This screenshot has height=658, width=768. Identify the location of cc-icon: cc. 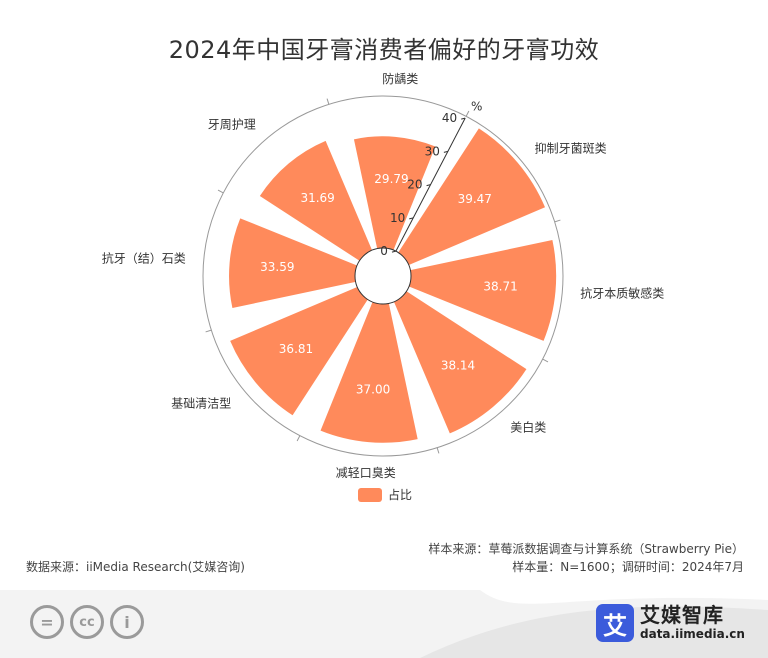
(87, 622).